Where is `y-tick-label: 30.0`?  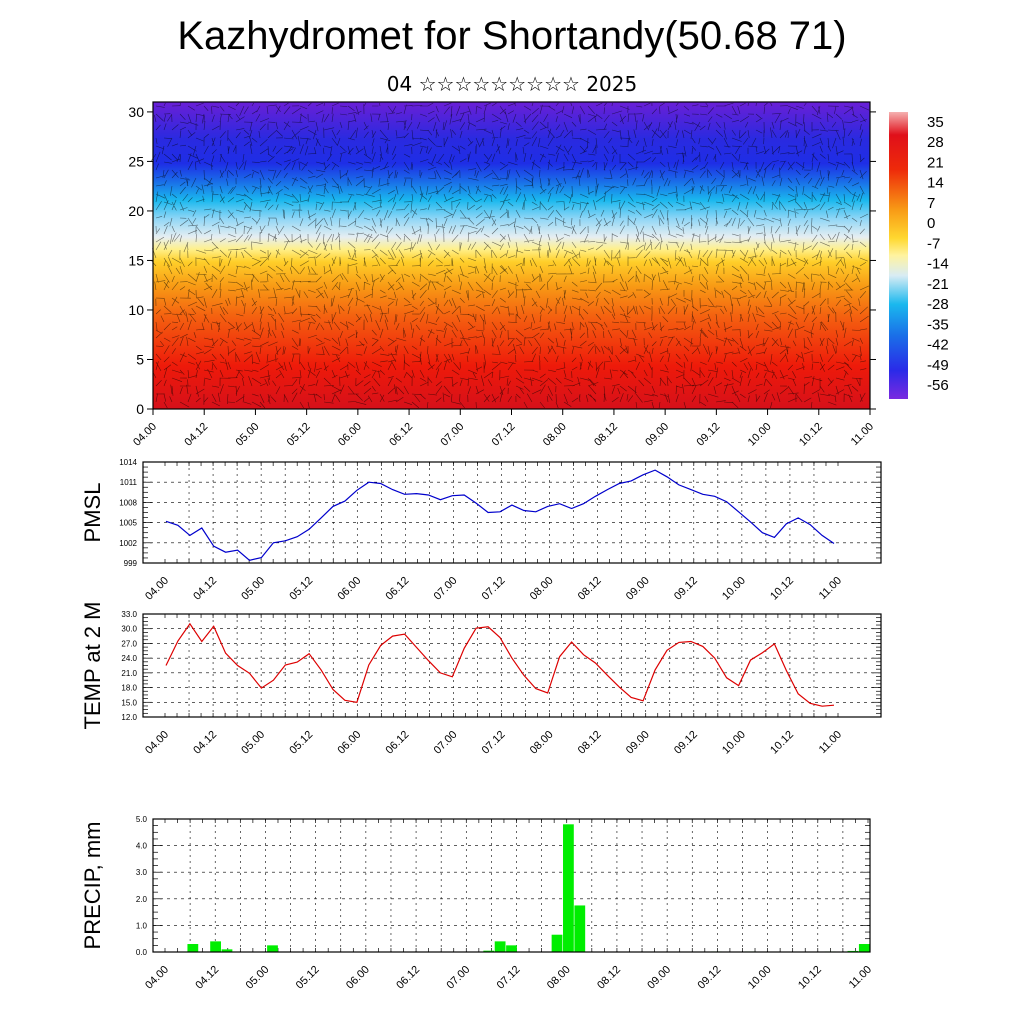 y-tick-label: 30.0 is located at coordinates (129, 629).